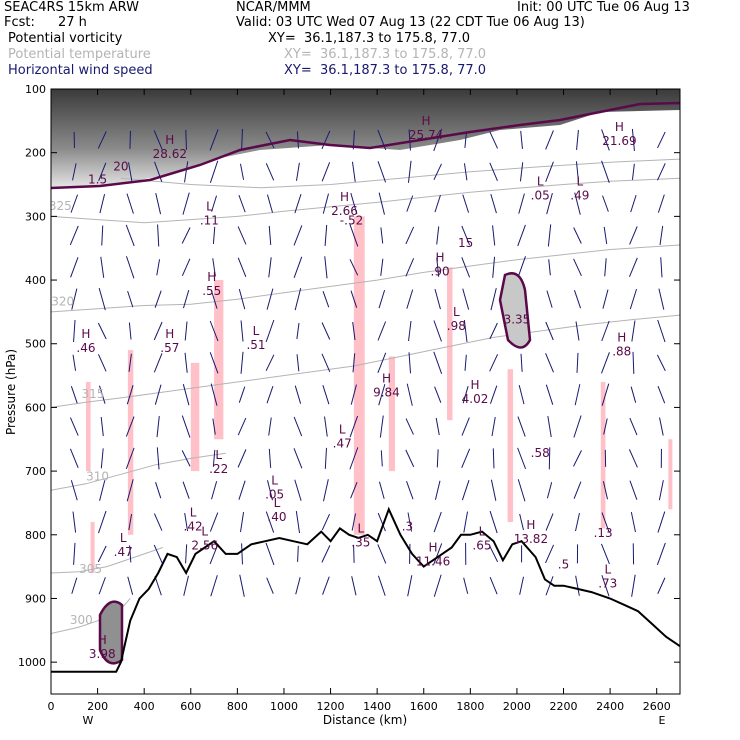  What do you see at coordinates (579, 195) in the screenshot?
I see `pv-extremum-value: .49` at bounding box center [579, 195].